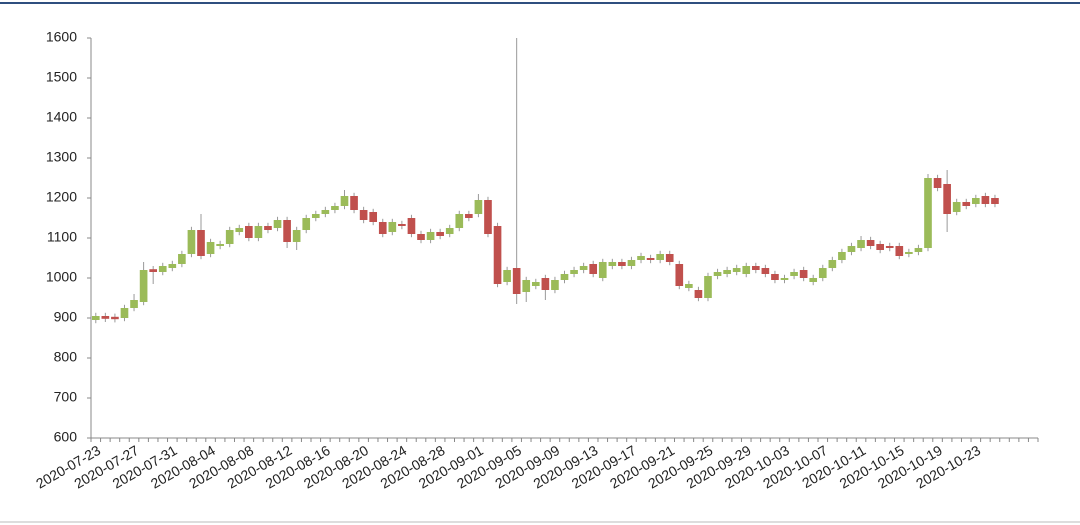 The width and height of the screenshot is (1080, 525). What do you see at coordinates (66, 437) in the screenshot?
I see `y-tick-label: 600` at bounding box center [66, 437].